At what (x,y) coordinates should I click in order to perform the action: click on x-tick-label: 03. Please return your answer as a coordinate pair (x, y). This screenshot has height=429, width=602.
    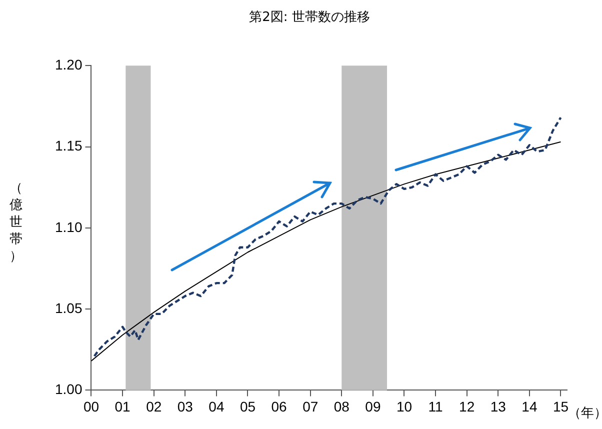
    Looking at the image, I should click on (185, 406).